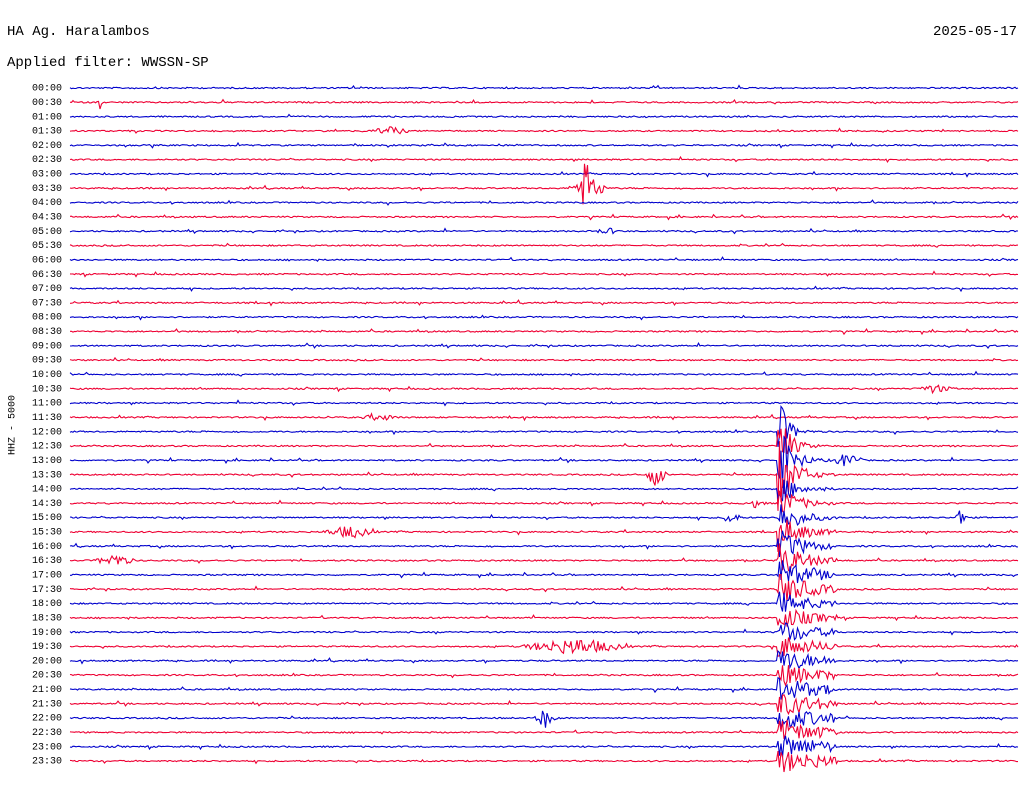 Image resolution: width=1024 pixels, height=785 pixels. Describe the element at coordinates (47, 132) in the screenshot. I see `time-label: 01:30` at that location.